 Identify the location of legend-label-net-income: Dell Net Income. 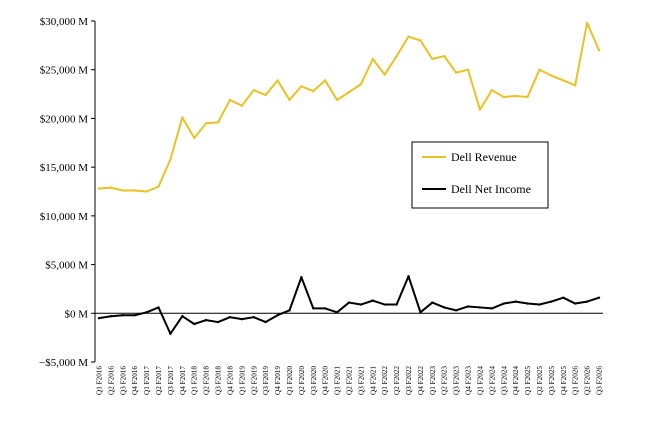
(491, 189).